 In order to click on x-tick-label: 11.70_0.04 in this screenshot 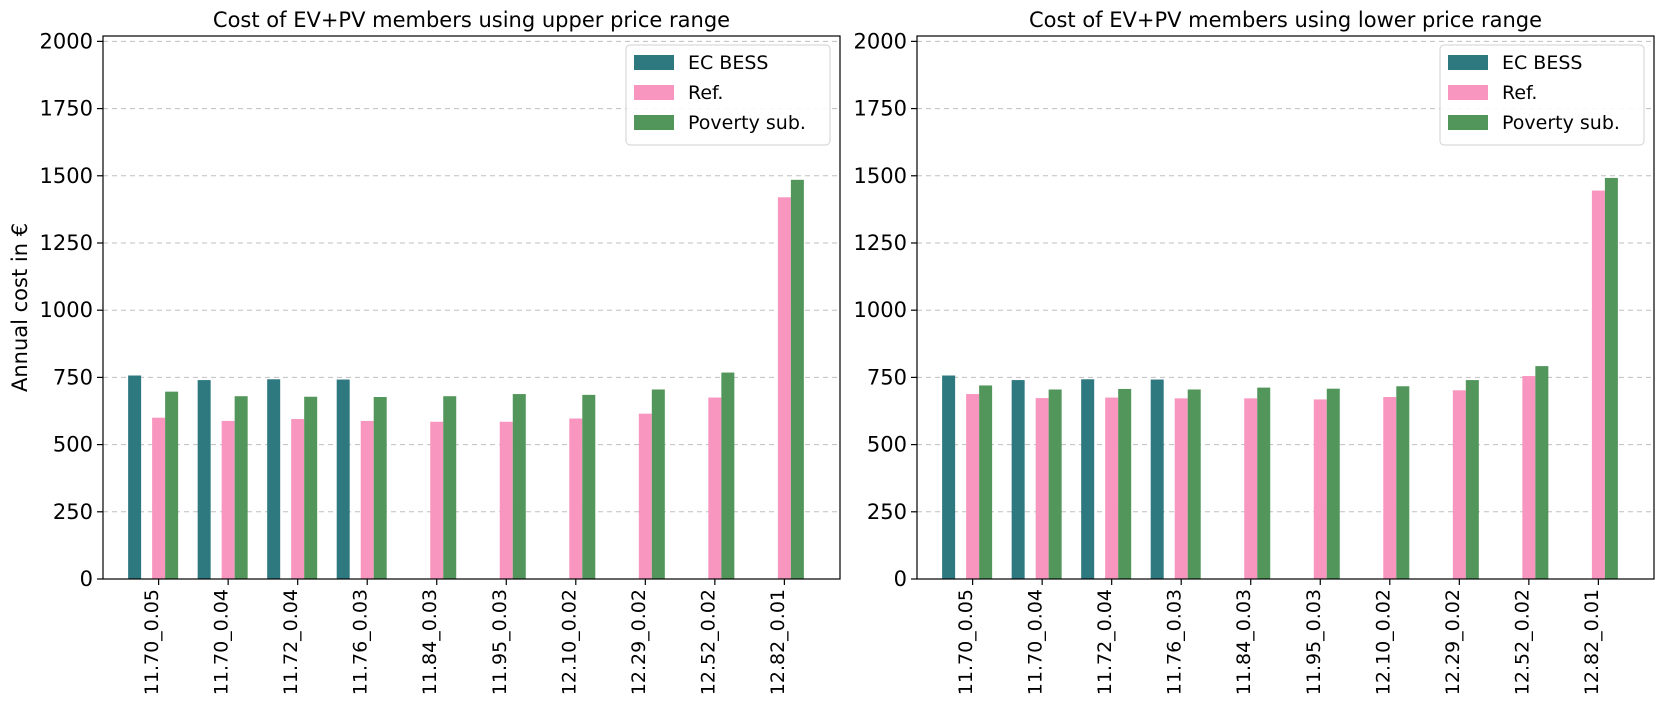, I will do `click(222, 642)`.